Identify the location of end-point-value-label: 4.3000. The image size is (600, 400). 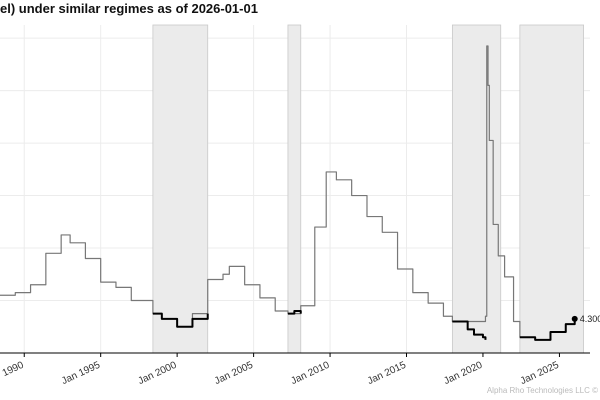
(590, 319).